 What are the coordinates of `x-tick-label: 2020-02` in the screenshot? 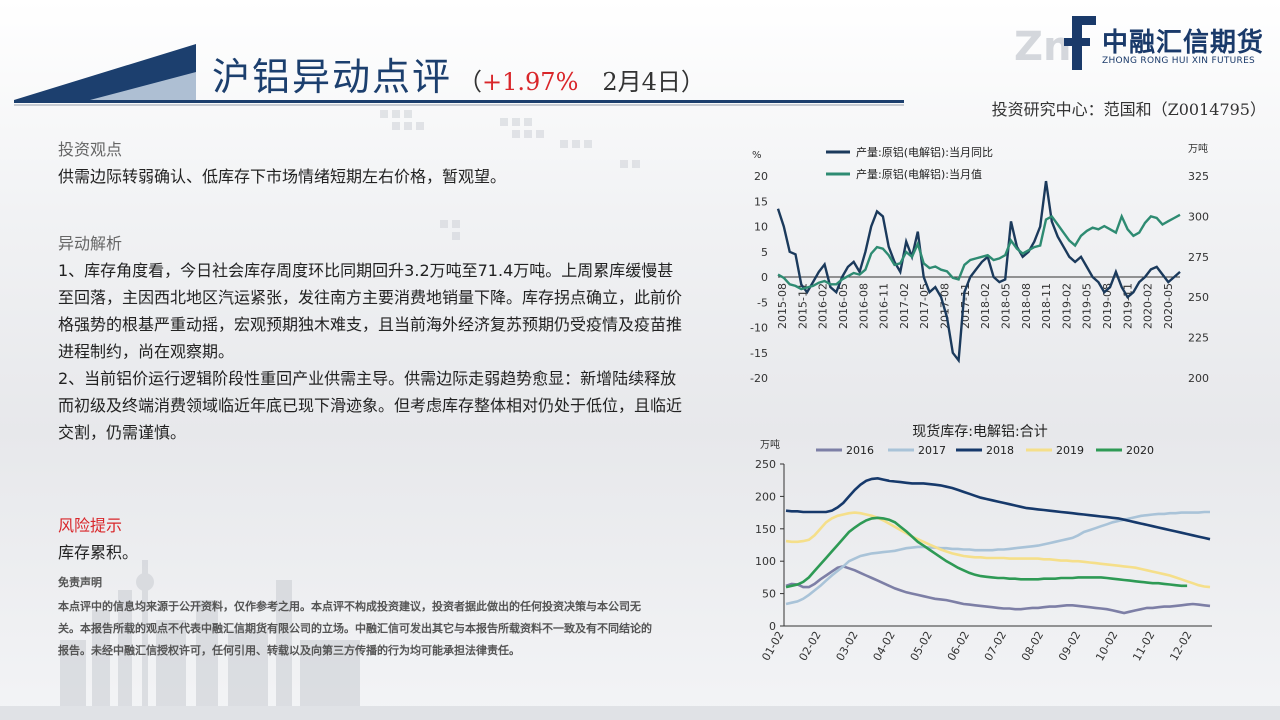 It's located at (1148, 306).